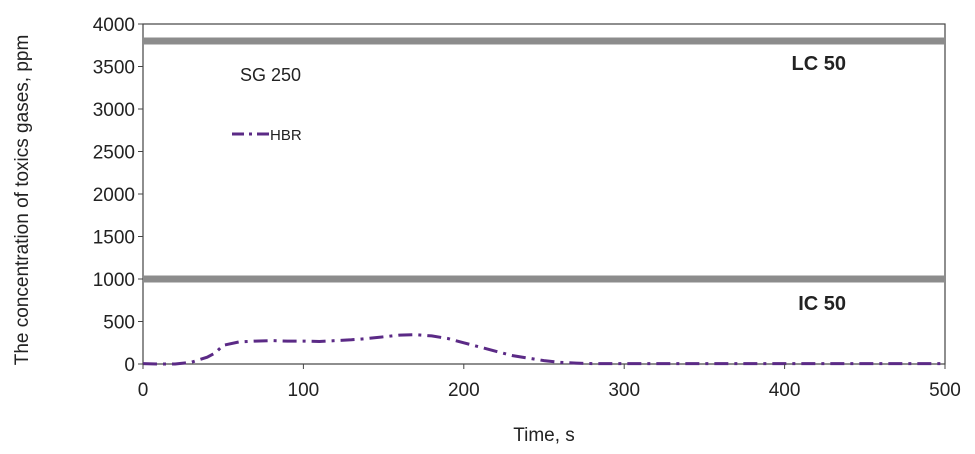 The height and width of the screenshot is (454, 975). I want to click on y-tick-label: 3000, so click(114, 110).